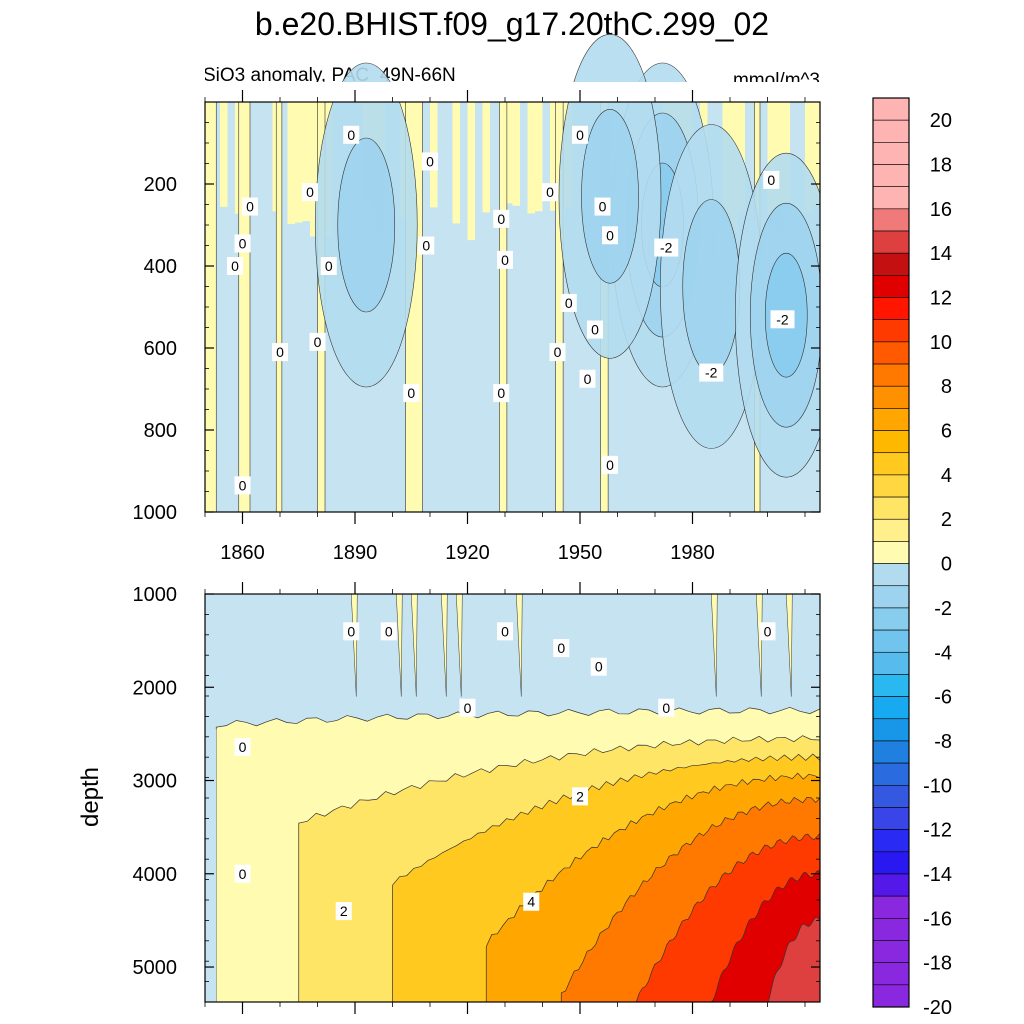 The image size is (1024, 1024). Describe the element at coordinates (941, 343) in the screenshot. I see `colorbar-label: 10` at that location.